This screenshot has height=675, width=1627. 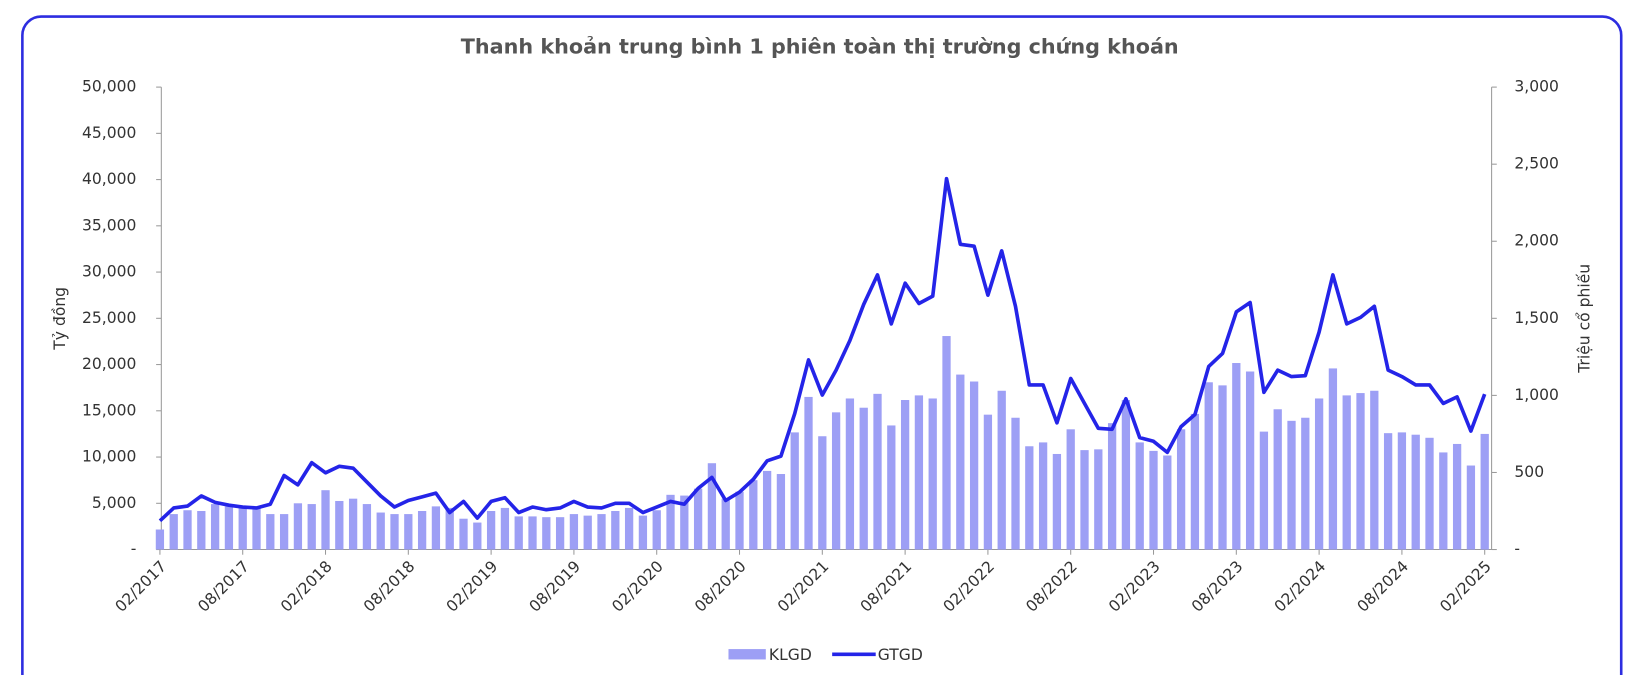 What do you see at coordinates (109, 457) in the screenshot?
I see `y-tick-label: 10,000` at bounding box center [109, 457].